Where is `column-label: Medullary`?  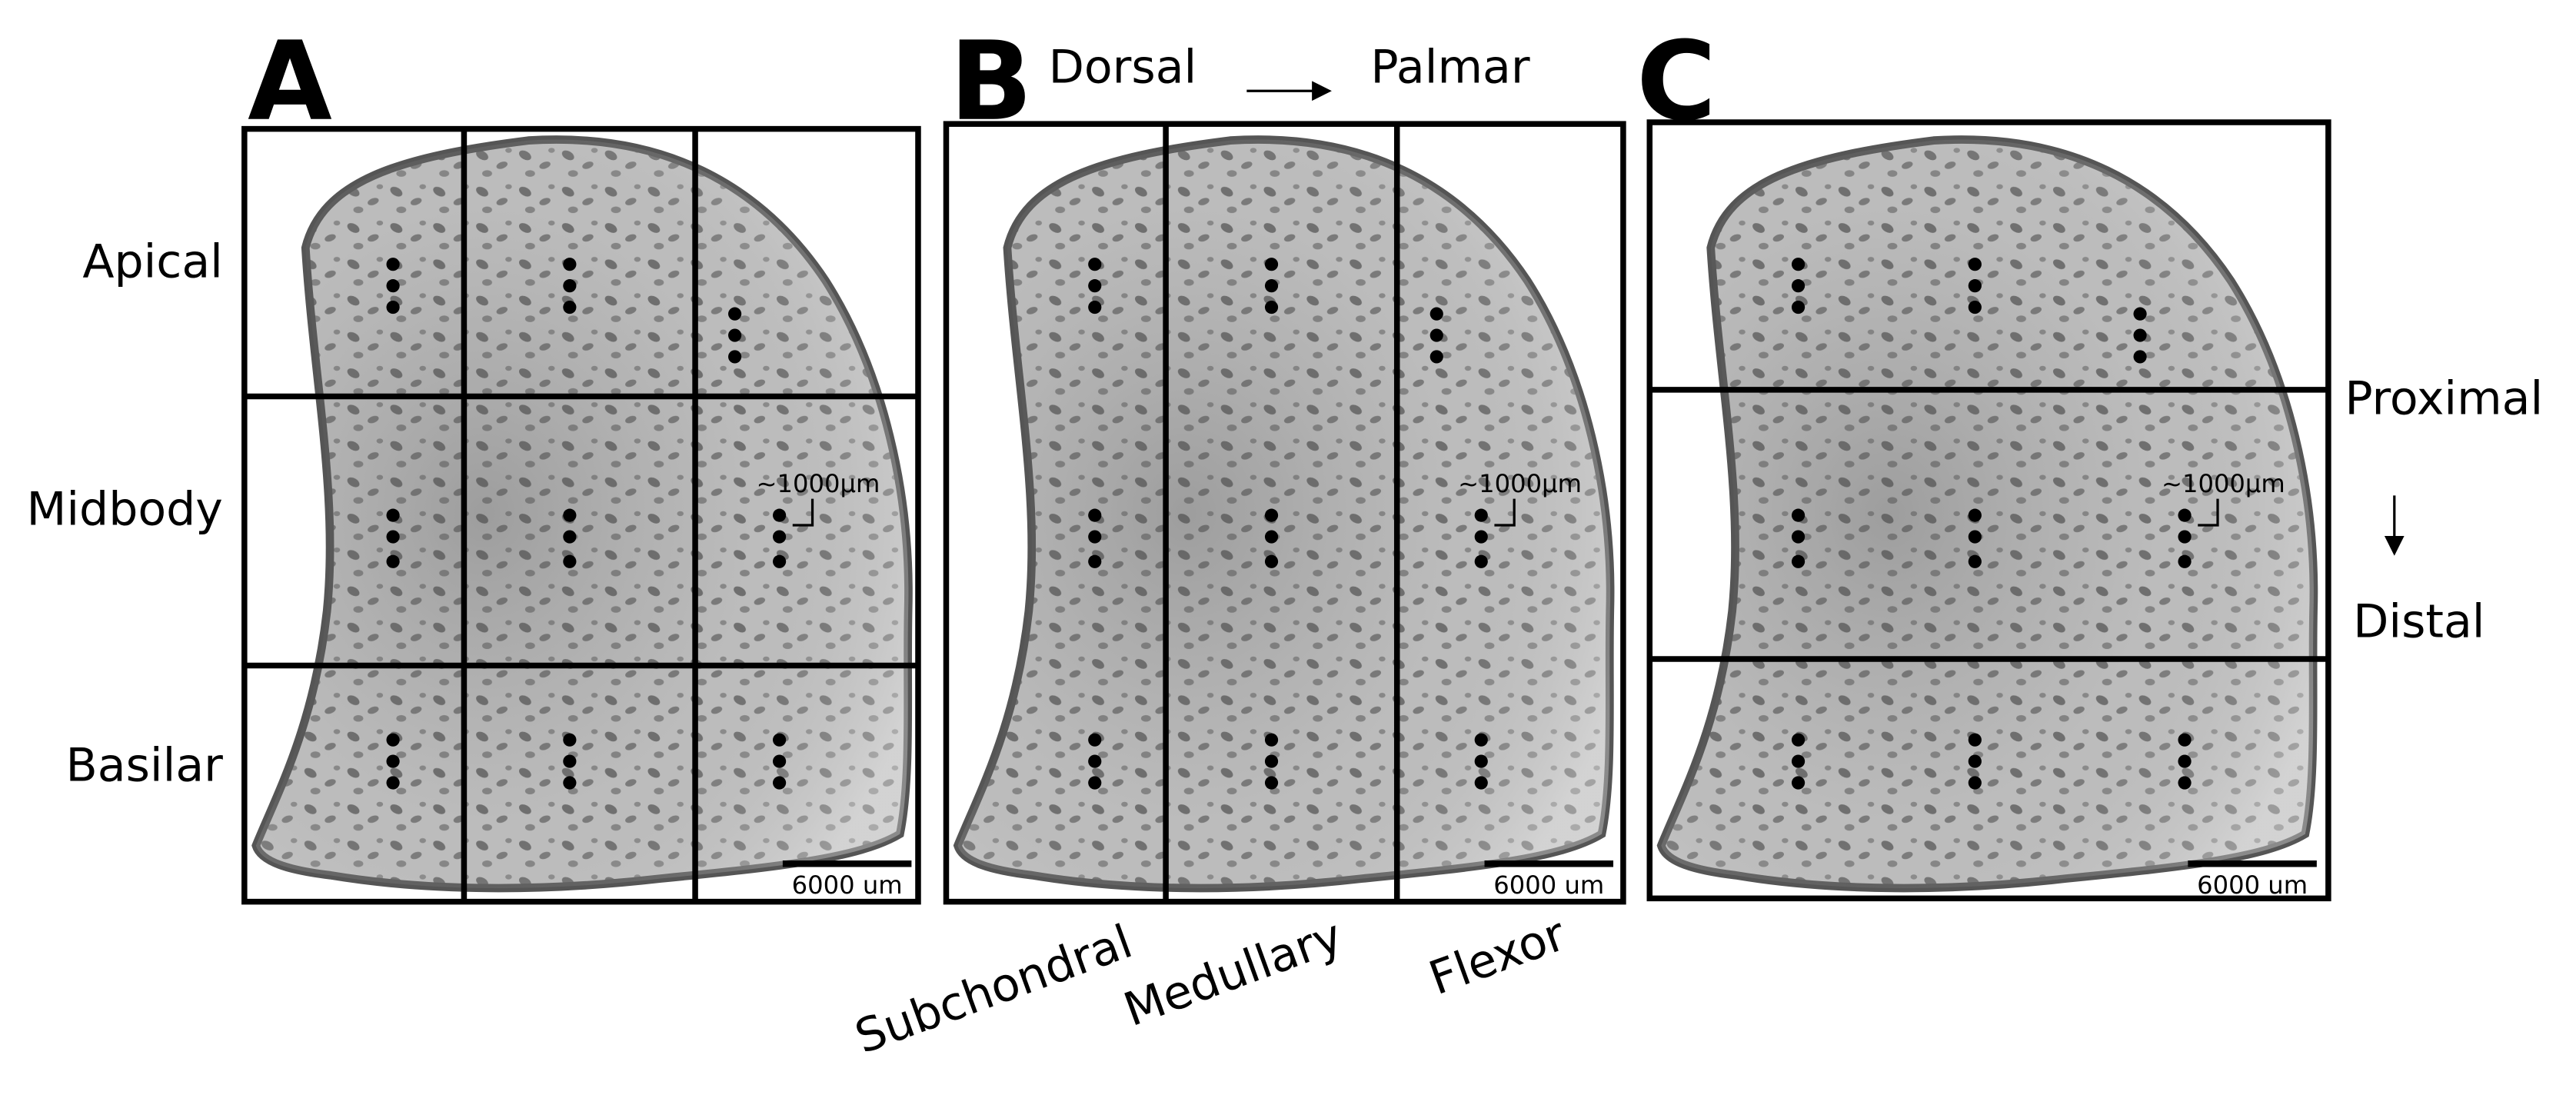
column-label: Medullary is located at coordinates (1233, 973).